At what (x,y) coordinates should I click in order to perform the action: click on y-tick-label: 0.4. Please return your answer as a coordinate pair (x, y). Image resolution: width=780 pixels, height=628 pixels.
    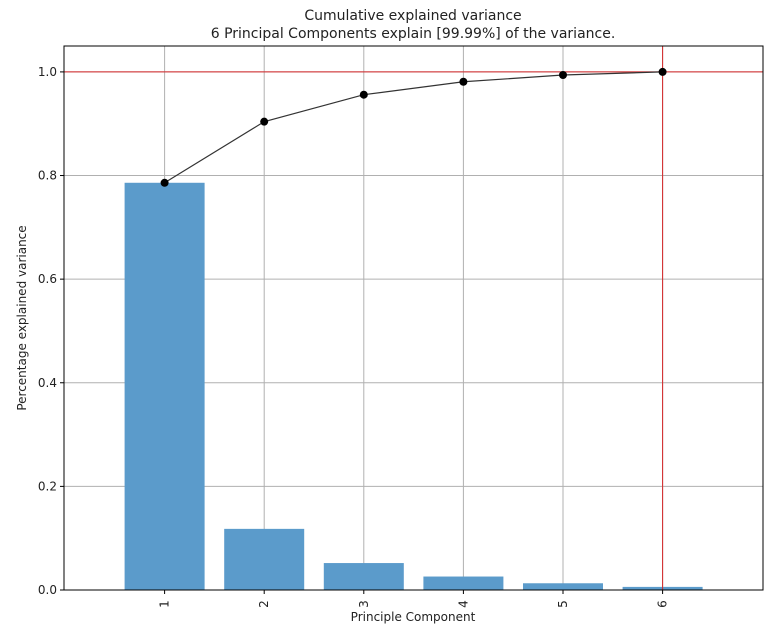
    Looking at the image, I should click on (47, 383).